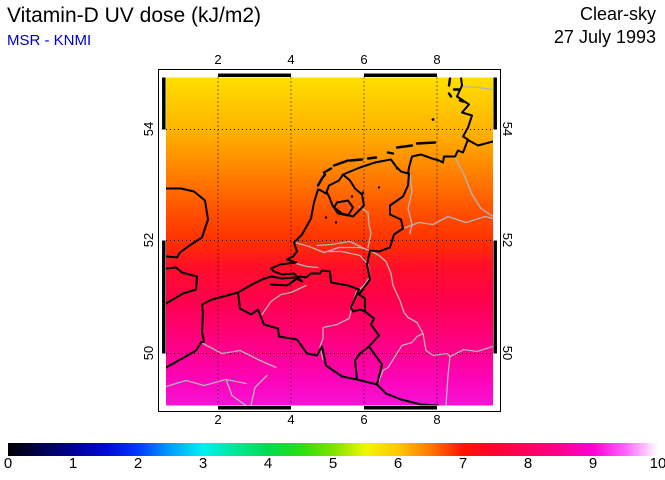 Image resolution: width=665 pixels, height=480 pixels. I want to click on colorbar-tick-2: 2, so click(138, 463).